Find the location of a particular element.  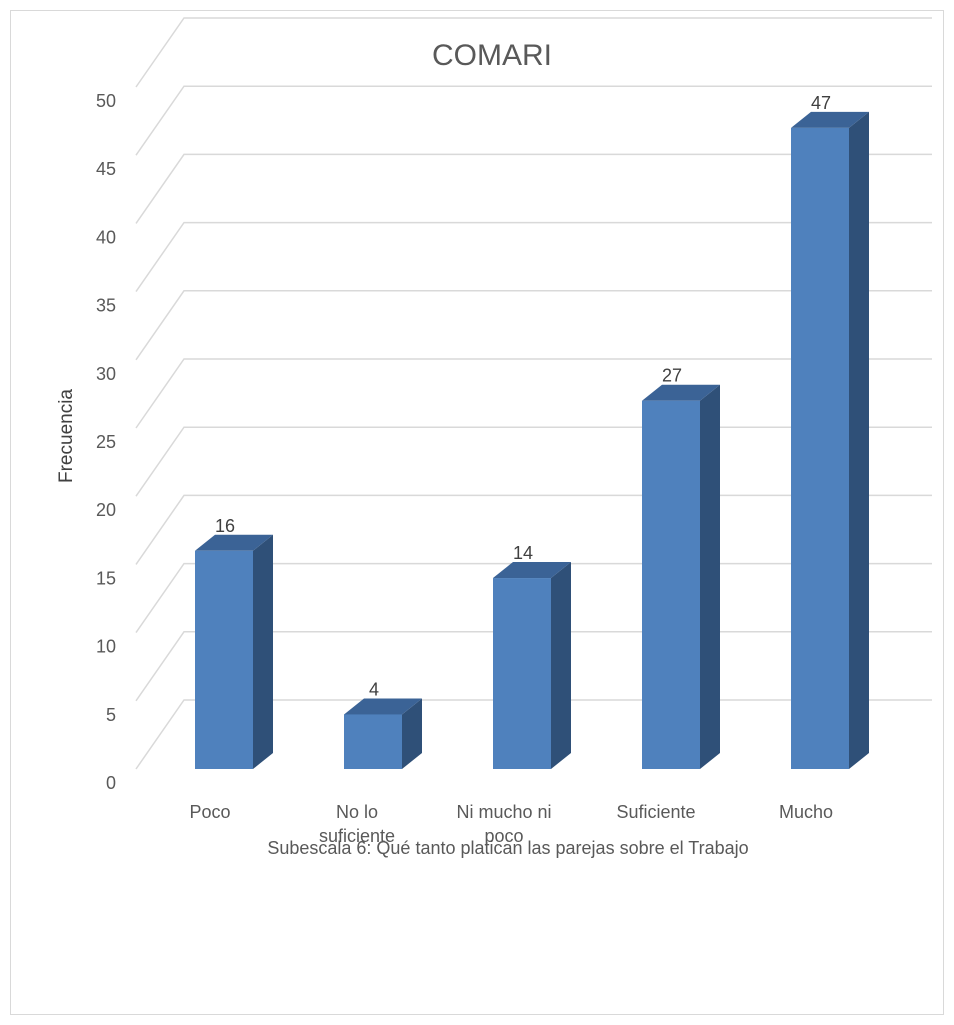

y-tick-label: 25 is located at coordinates (106, 442).